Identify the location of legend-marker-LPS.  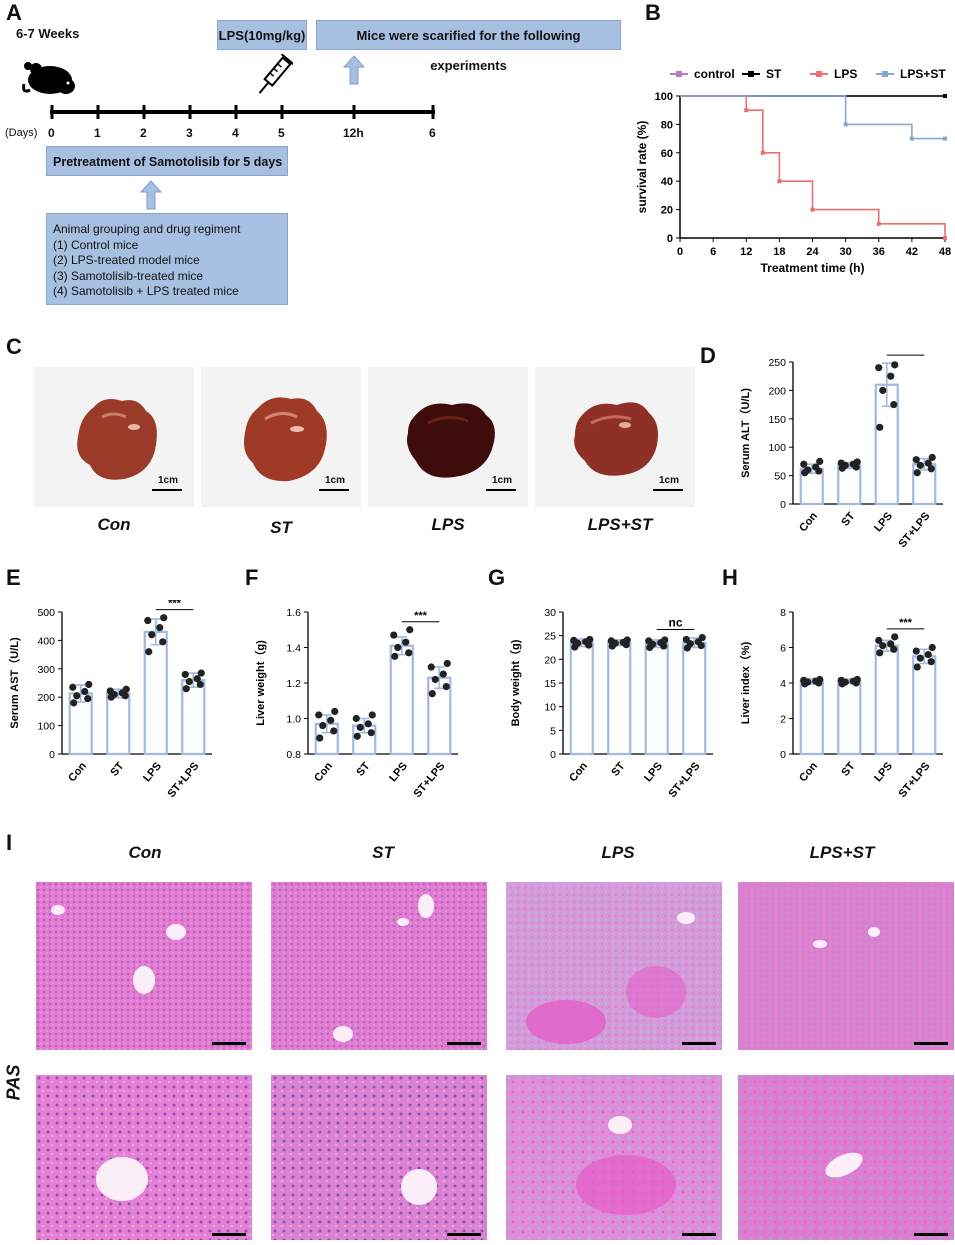
(819, 74).